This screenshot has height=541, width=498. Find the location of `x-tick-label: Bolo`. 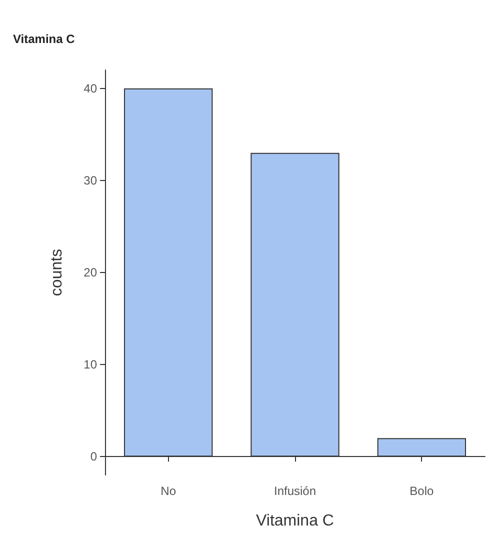

x-tick-label: Bolo is located at coordinates (422, 491).